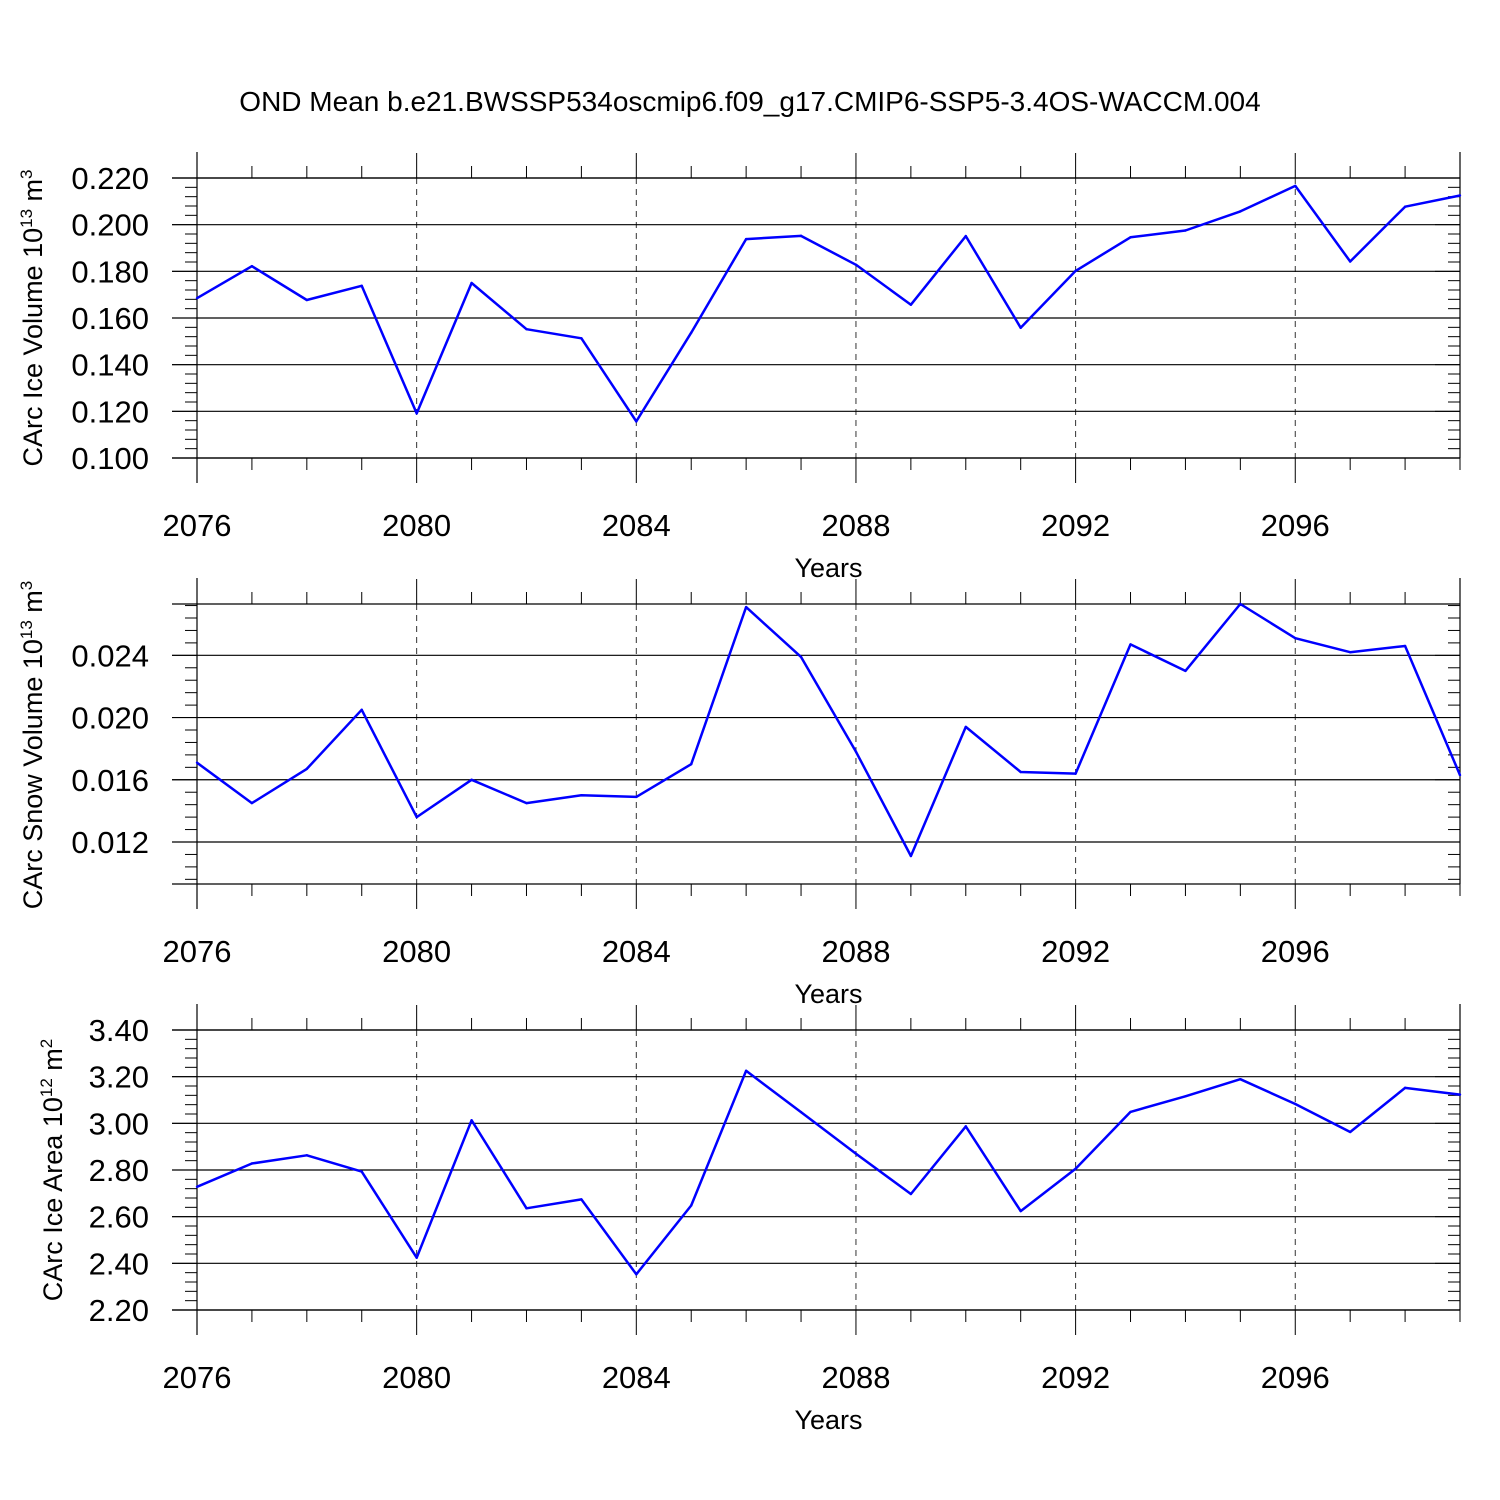 The image size is (1500, 1500). What do you see at coordinates (32, 317) in the screenshot?
I see `y-axis-title: CArc Ice Volume 1013 m3` at bounding box center [32, 317].